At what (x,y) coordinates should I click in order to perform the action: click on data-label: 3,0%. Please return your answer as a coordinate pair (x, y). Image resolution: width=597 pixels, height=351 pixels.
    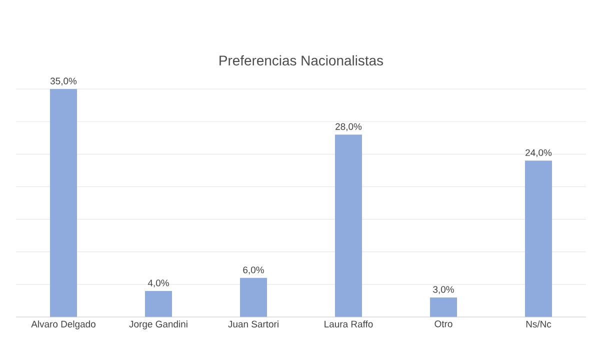
    Looking at the image, I should click on (443, 290).